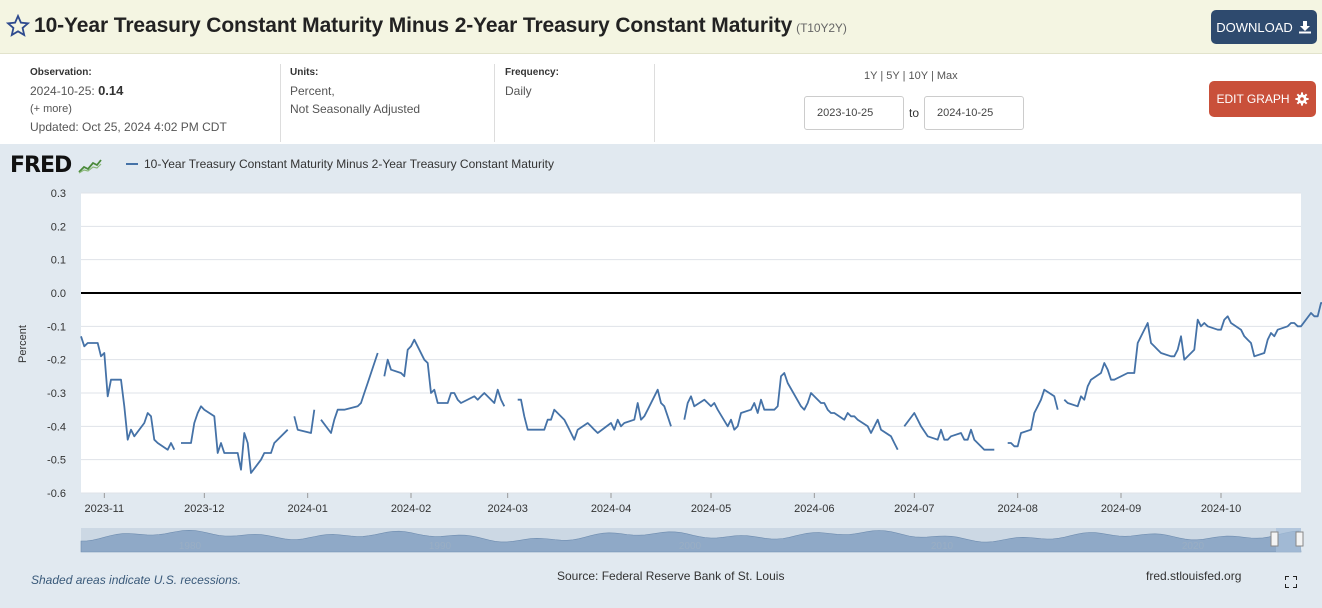 This screenshot has width=1322, height=608. I want to click on observation-value: 0.14, so click(111, 90).